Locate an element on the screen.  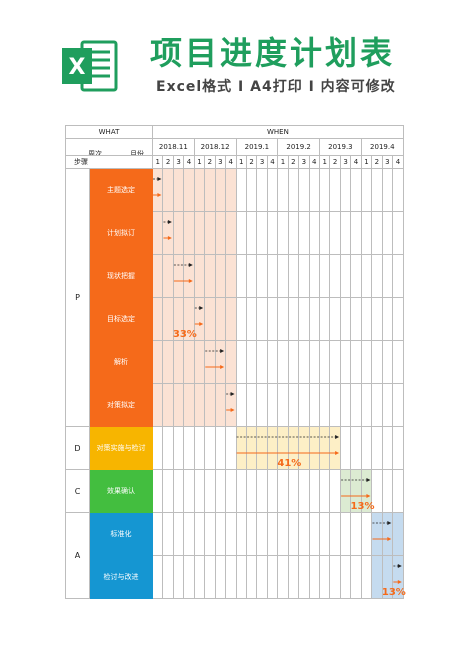
step-cell: 目标选定 is located at coordinates (121, 319).